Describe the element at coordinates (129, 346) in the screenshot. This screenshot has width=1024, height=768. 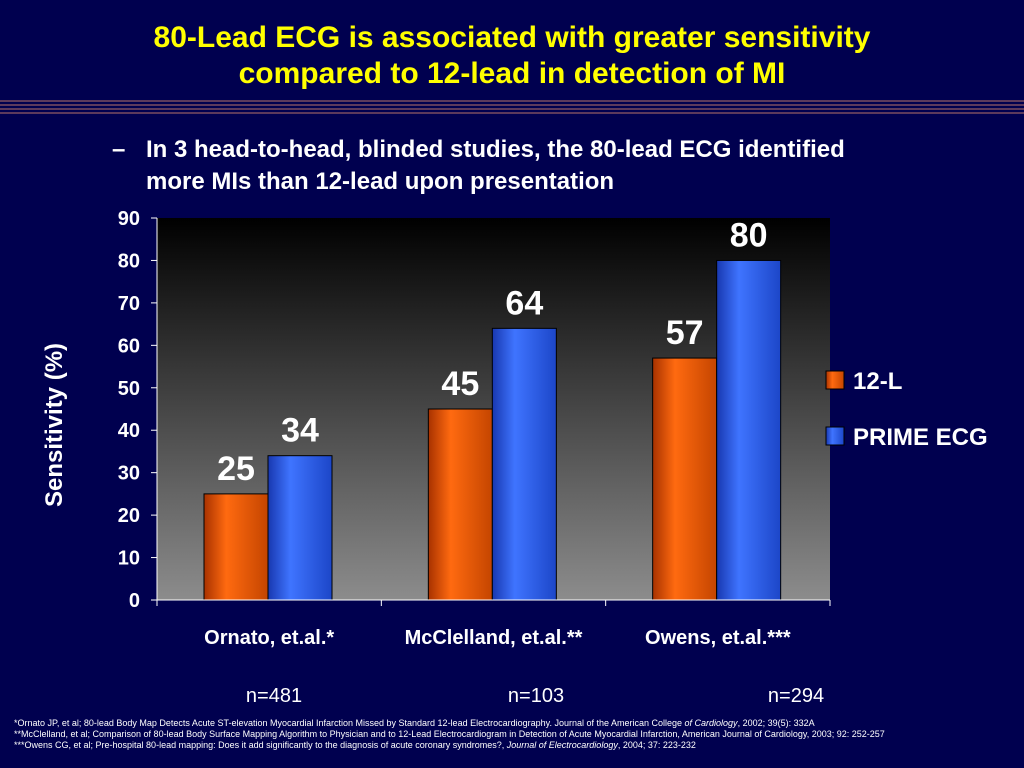
I see `y-tick-label: 60` at that location.